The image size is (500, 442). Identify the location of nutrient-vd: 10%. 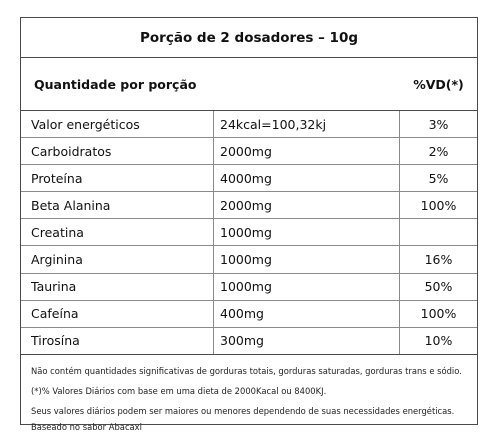
(438, 341).